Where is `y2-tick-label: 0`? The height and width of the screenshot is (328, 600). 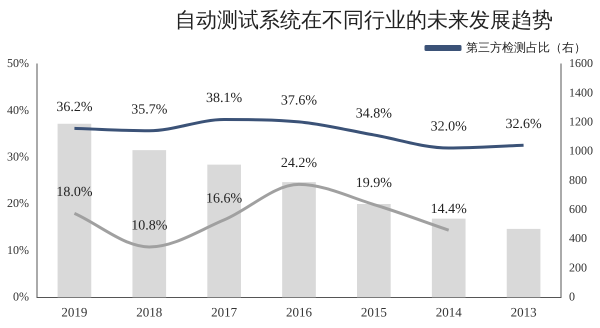 y2-tick-label: 0 is located at coordinates (572, 297).